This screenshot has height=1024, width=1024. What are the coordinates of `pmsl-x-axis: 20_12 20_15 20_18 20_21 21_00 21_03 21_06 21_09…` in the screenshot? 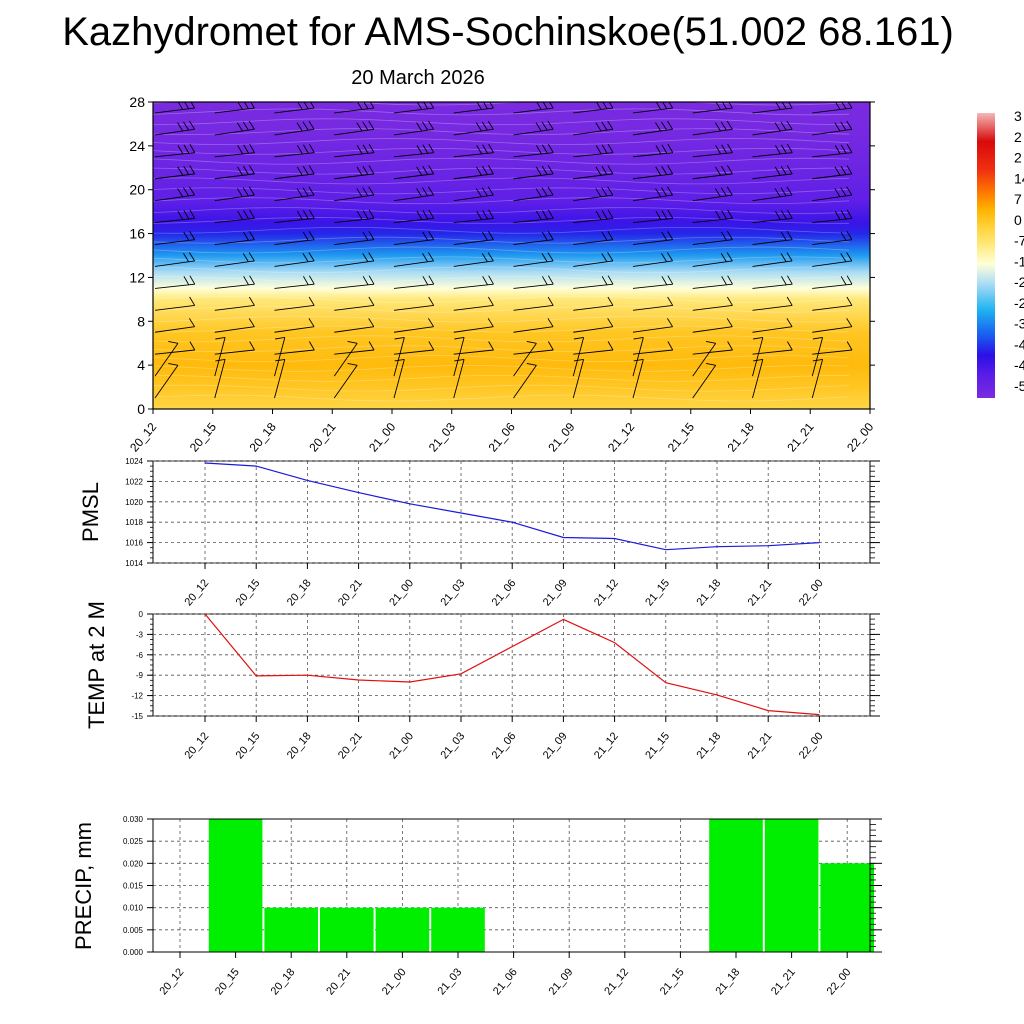 It's located at (504, 585).